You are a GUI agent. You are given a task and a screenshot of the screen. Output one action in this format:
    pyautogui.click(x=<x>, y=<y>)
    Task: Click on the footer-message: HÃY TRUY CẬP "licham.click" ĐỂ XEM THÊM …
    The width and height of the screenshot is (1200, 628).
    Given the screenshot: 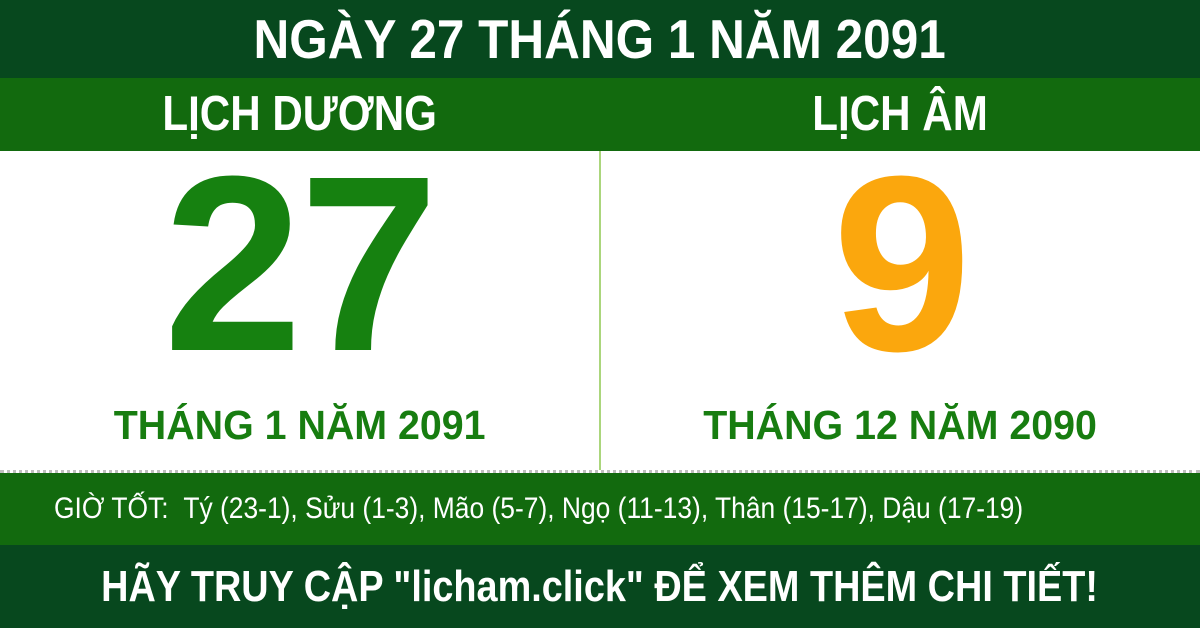 What is the action you would take?
    pyautogui.click(x=600, y=586)
    